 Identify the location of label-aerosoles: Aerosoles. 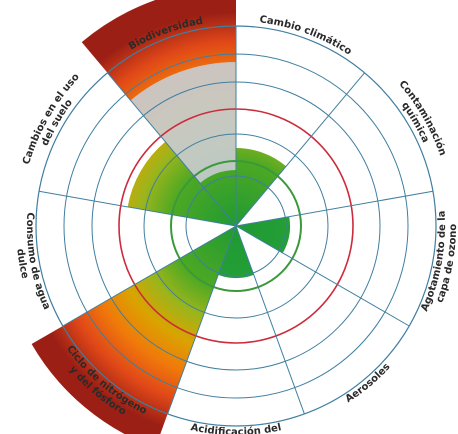
(368, 383).